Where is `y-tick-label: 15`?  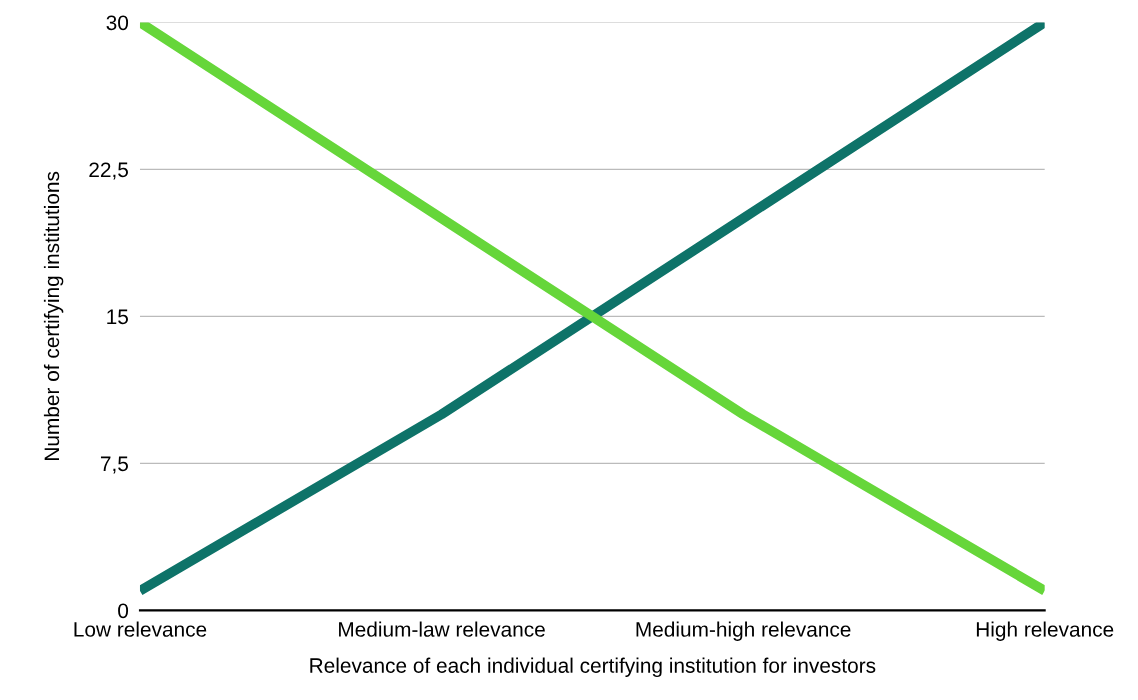
y-tick-label: 15 is located at coordinates (117, 317).